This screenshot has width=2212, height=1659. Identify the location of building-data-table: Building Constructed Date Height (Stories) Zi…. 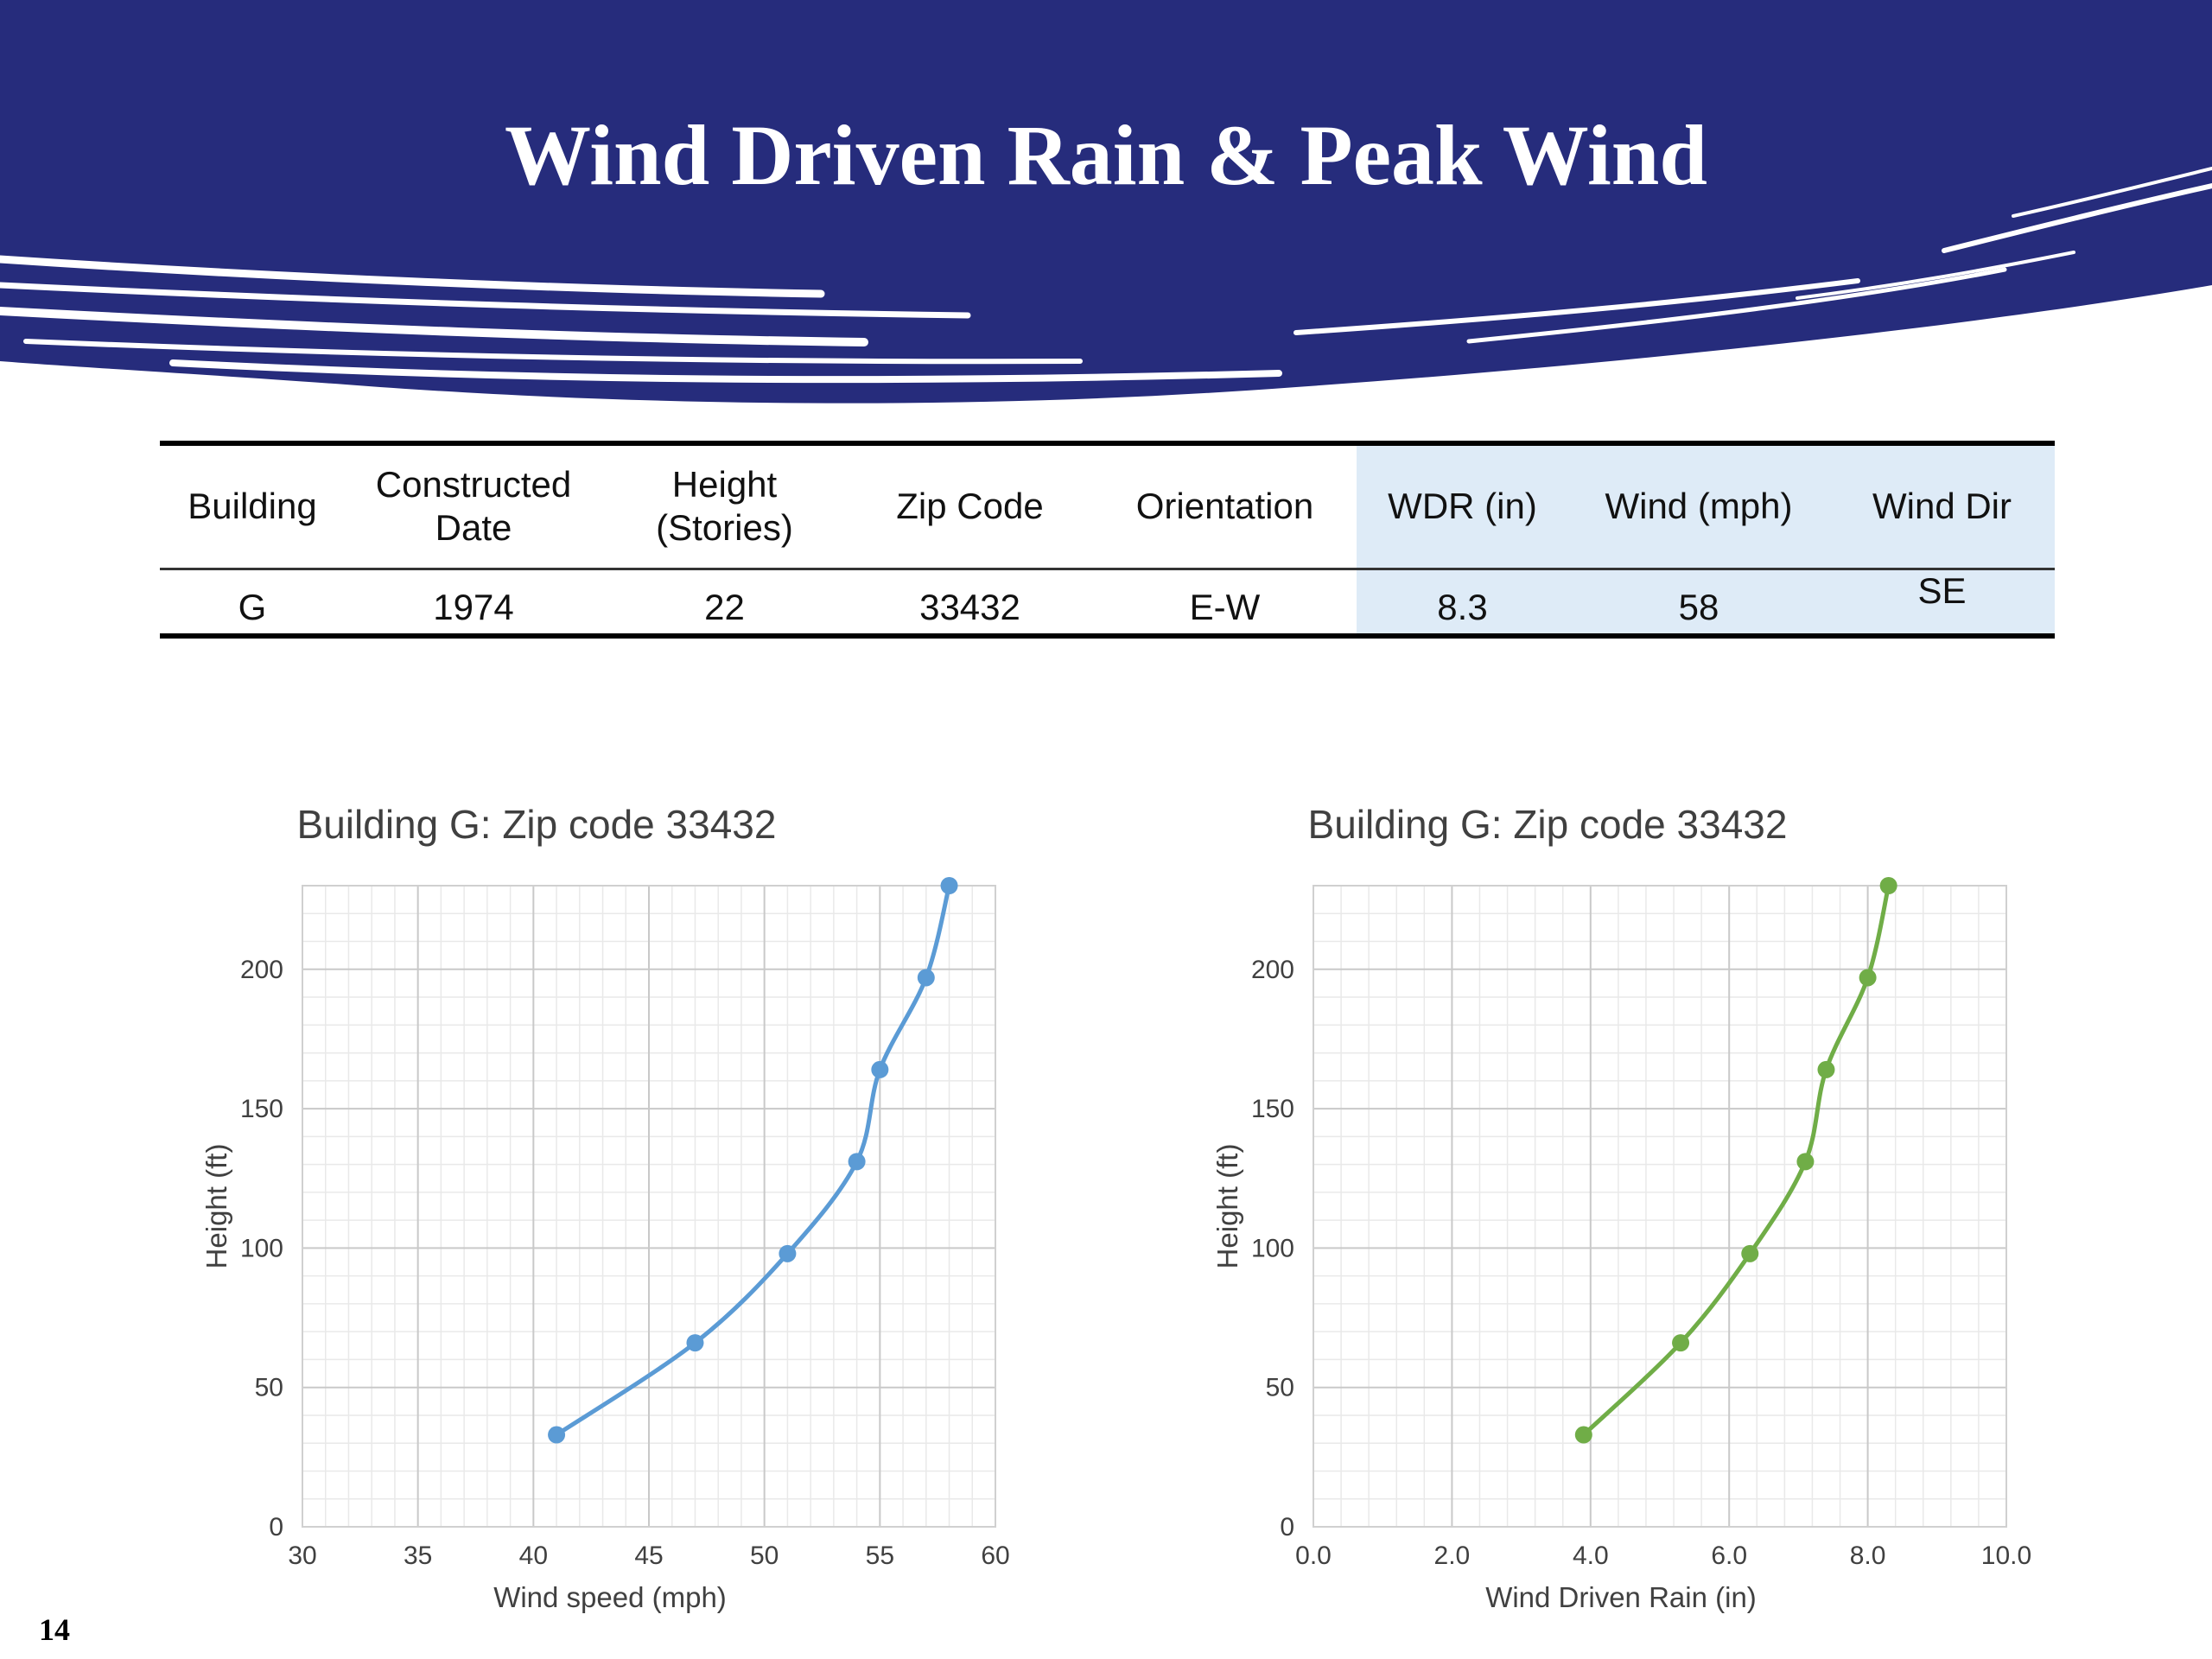
(1107, 540).